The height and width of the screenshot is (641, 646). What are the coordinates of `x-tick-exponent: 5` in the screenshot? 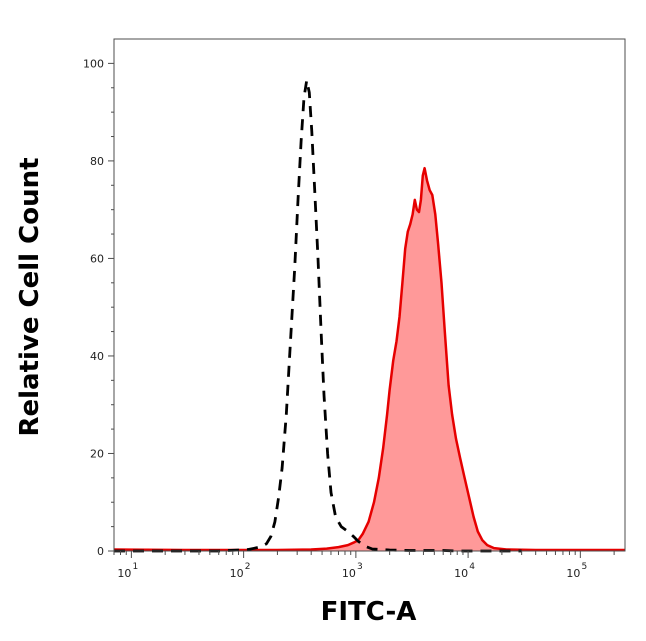 It's located at (584, 567).